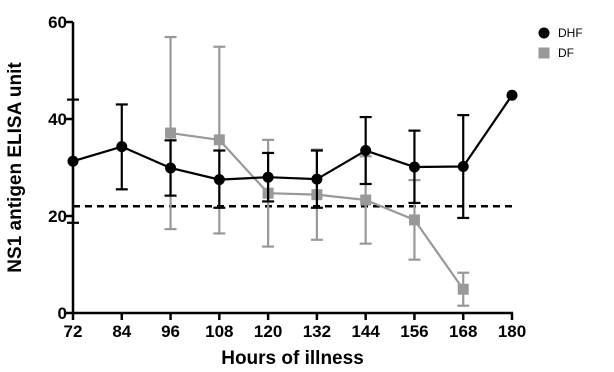 The width and height of the screenshot is (614, 372). What do you see at coordinates (170, 331) in the screenshot?
I see `x-tick-label: 96` at bounding box center [170, 331].